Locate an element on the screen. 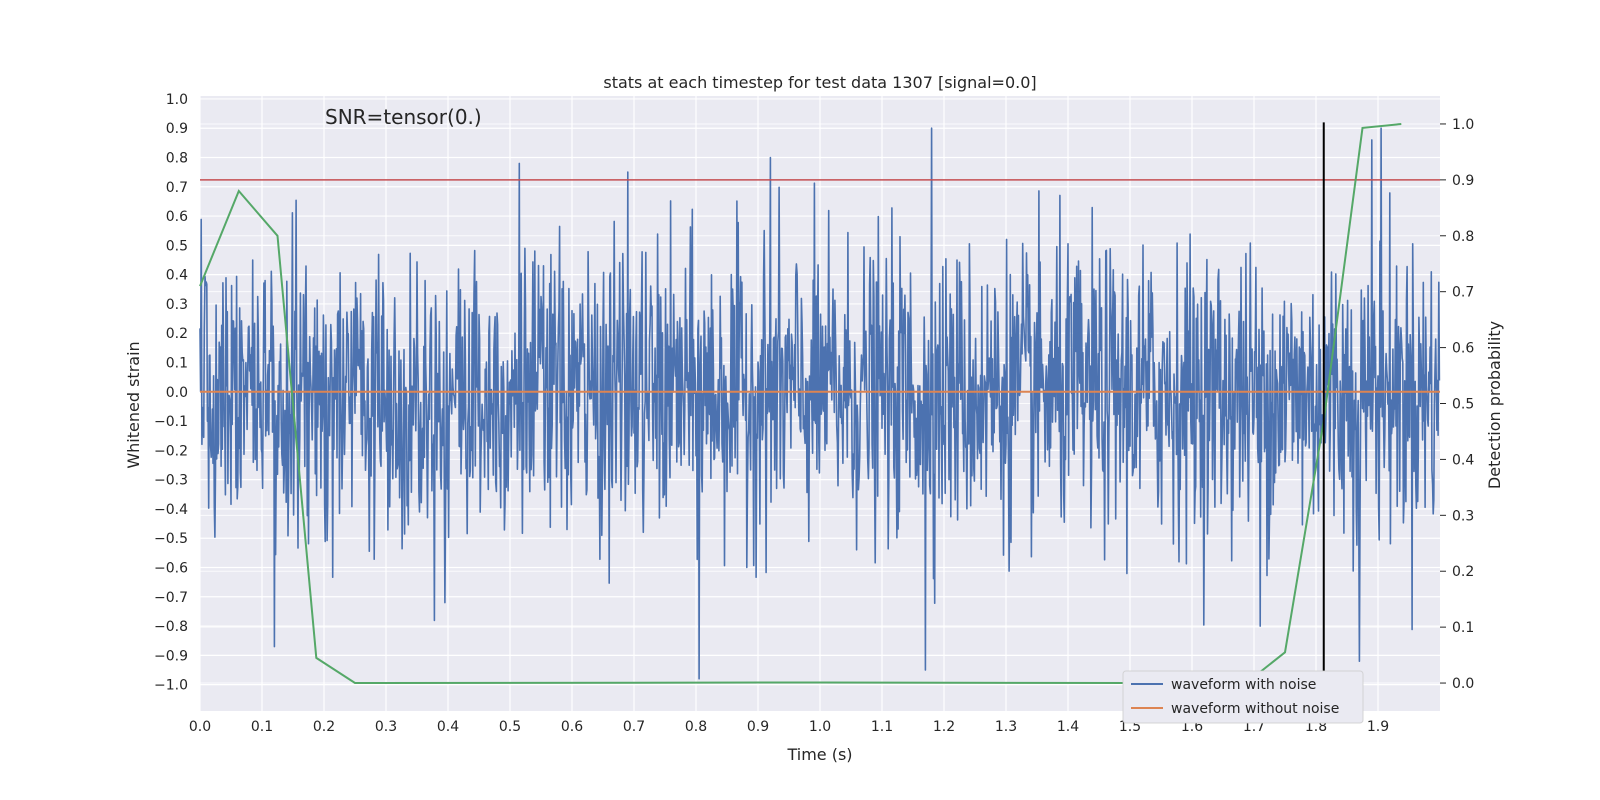 This screenshot has width=1600, height=800. y-tick-label: −0.1 is located at coordinates (171, 422).